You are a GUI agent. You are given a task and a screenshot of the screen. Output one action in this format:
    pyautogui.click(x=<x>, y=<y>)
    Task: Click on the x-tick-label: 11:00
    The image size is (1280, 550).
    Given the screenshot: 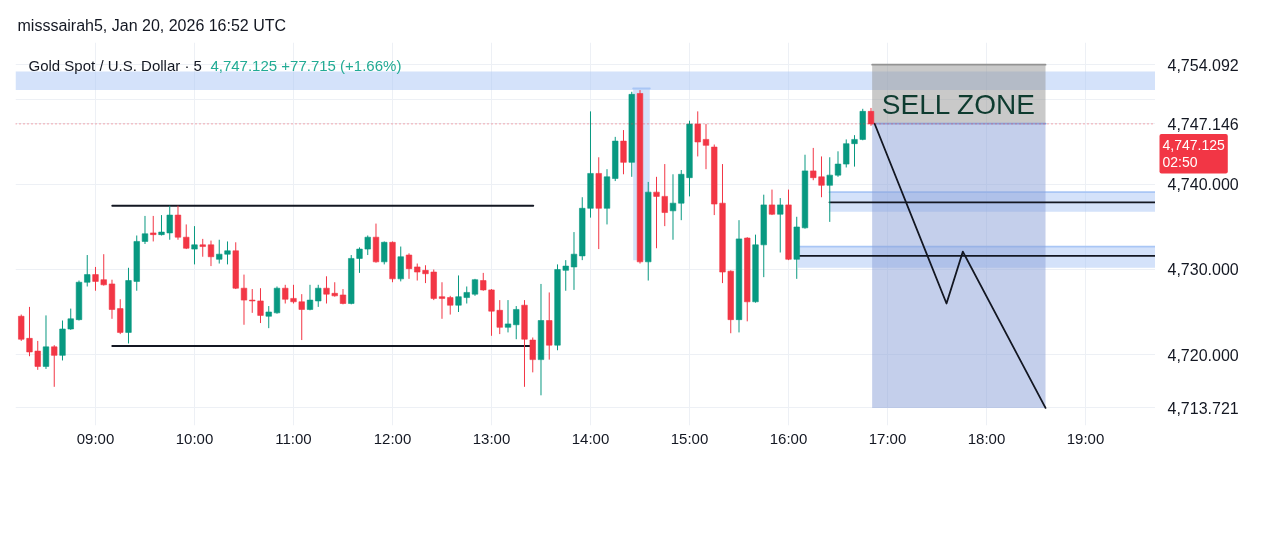 What is the action you would take?
    pyautogui.click(x=293, y=438)
    